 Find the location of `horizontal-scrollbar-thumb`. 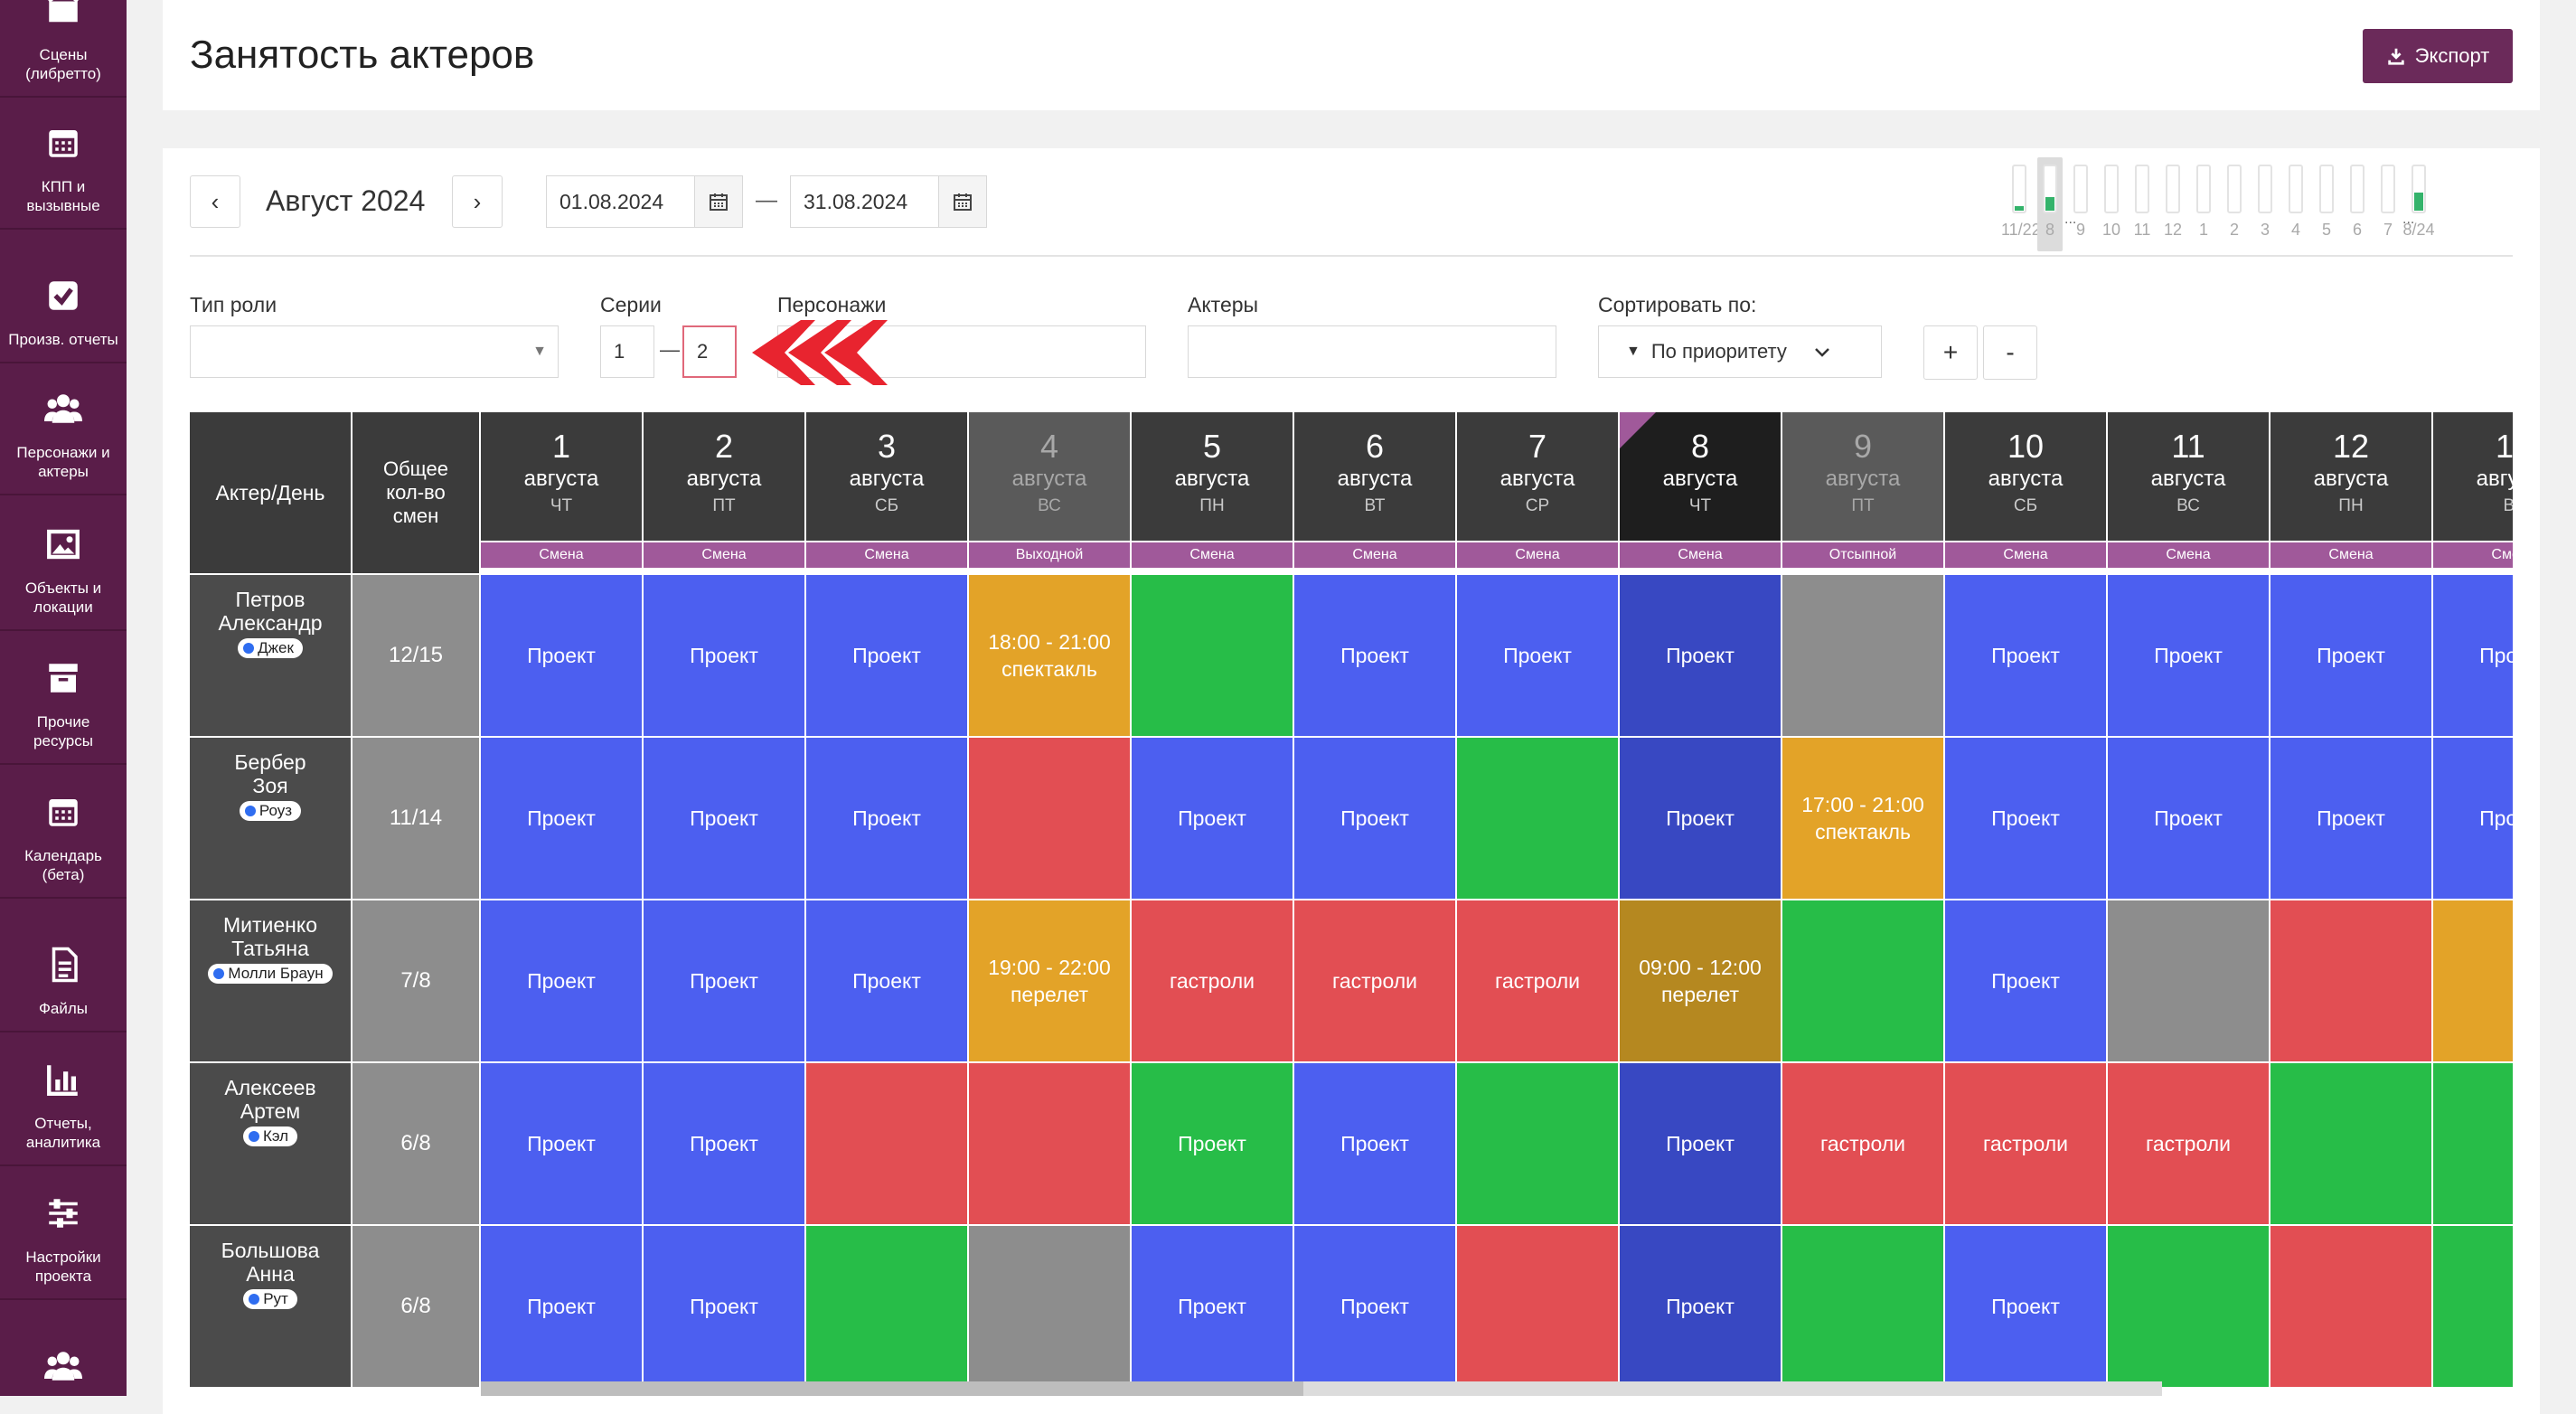

horizontal-scrollbar-thumb is located at coordinates (892, 1388).